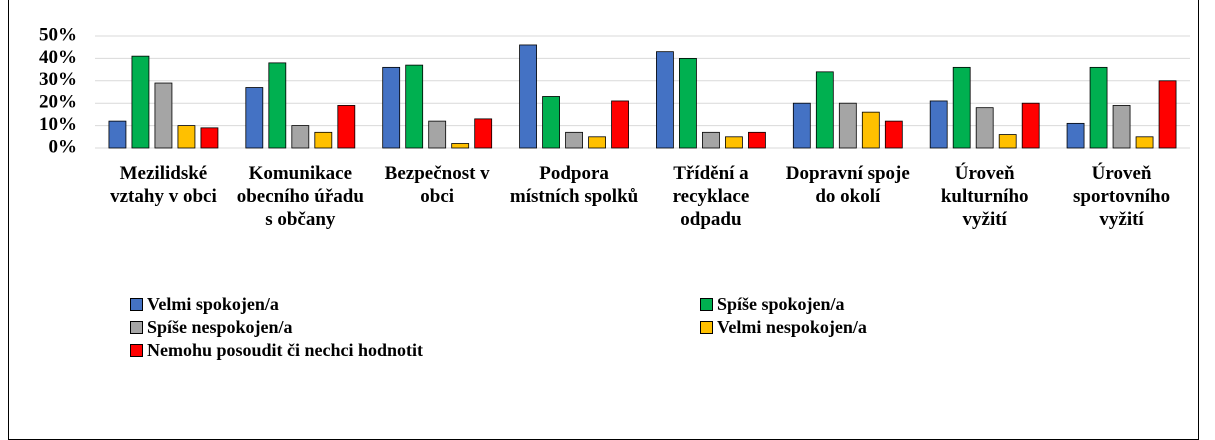  Describe the element at coordinates (58, 79) in the screenshot. I see `y-tick-label: 30%` at that location.